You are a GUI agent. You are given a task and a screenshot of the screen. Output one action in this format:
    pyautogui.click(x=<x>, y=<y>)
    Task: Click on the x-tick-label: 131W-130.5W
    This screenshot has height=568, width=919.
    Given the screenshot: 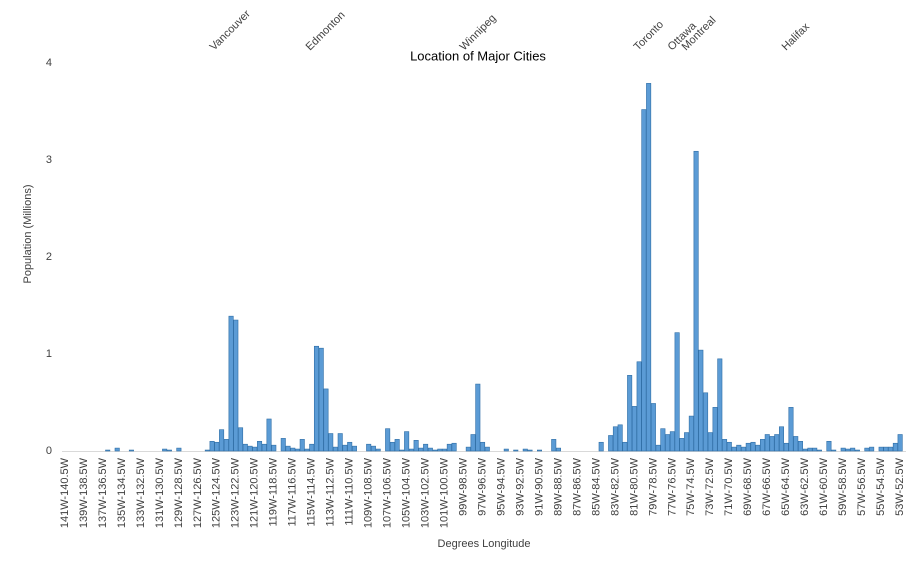 What is the action you would take?
    pyautogui.click(x=160, y=492)
    